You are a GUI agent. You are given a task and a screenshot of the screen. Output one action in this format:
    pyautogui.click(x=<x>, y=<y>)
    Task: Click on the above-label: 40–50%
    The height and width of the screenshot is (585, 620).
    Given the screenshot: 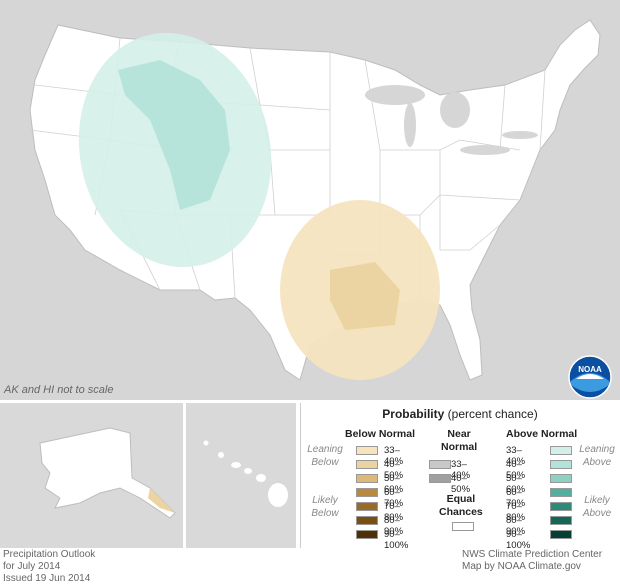 What is the action you would take?
    pyautogui.click(x=516, y=470)
    